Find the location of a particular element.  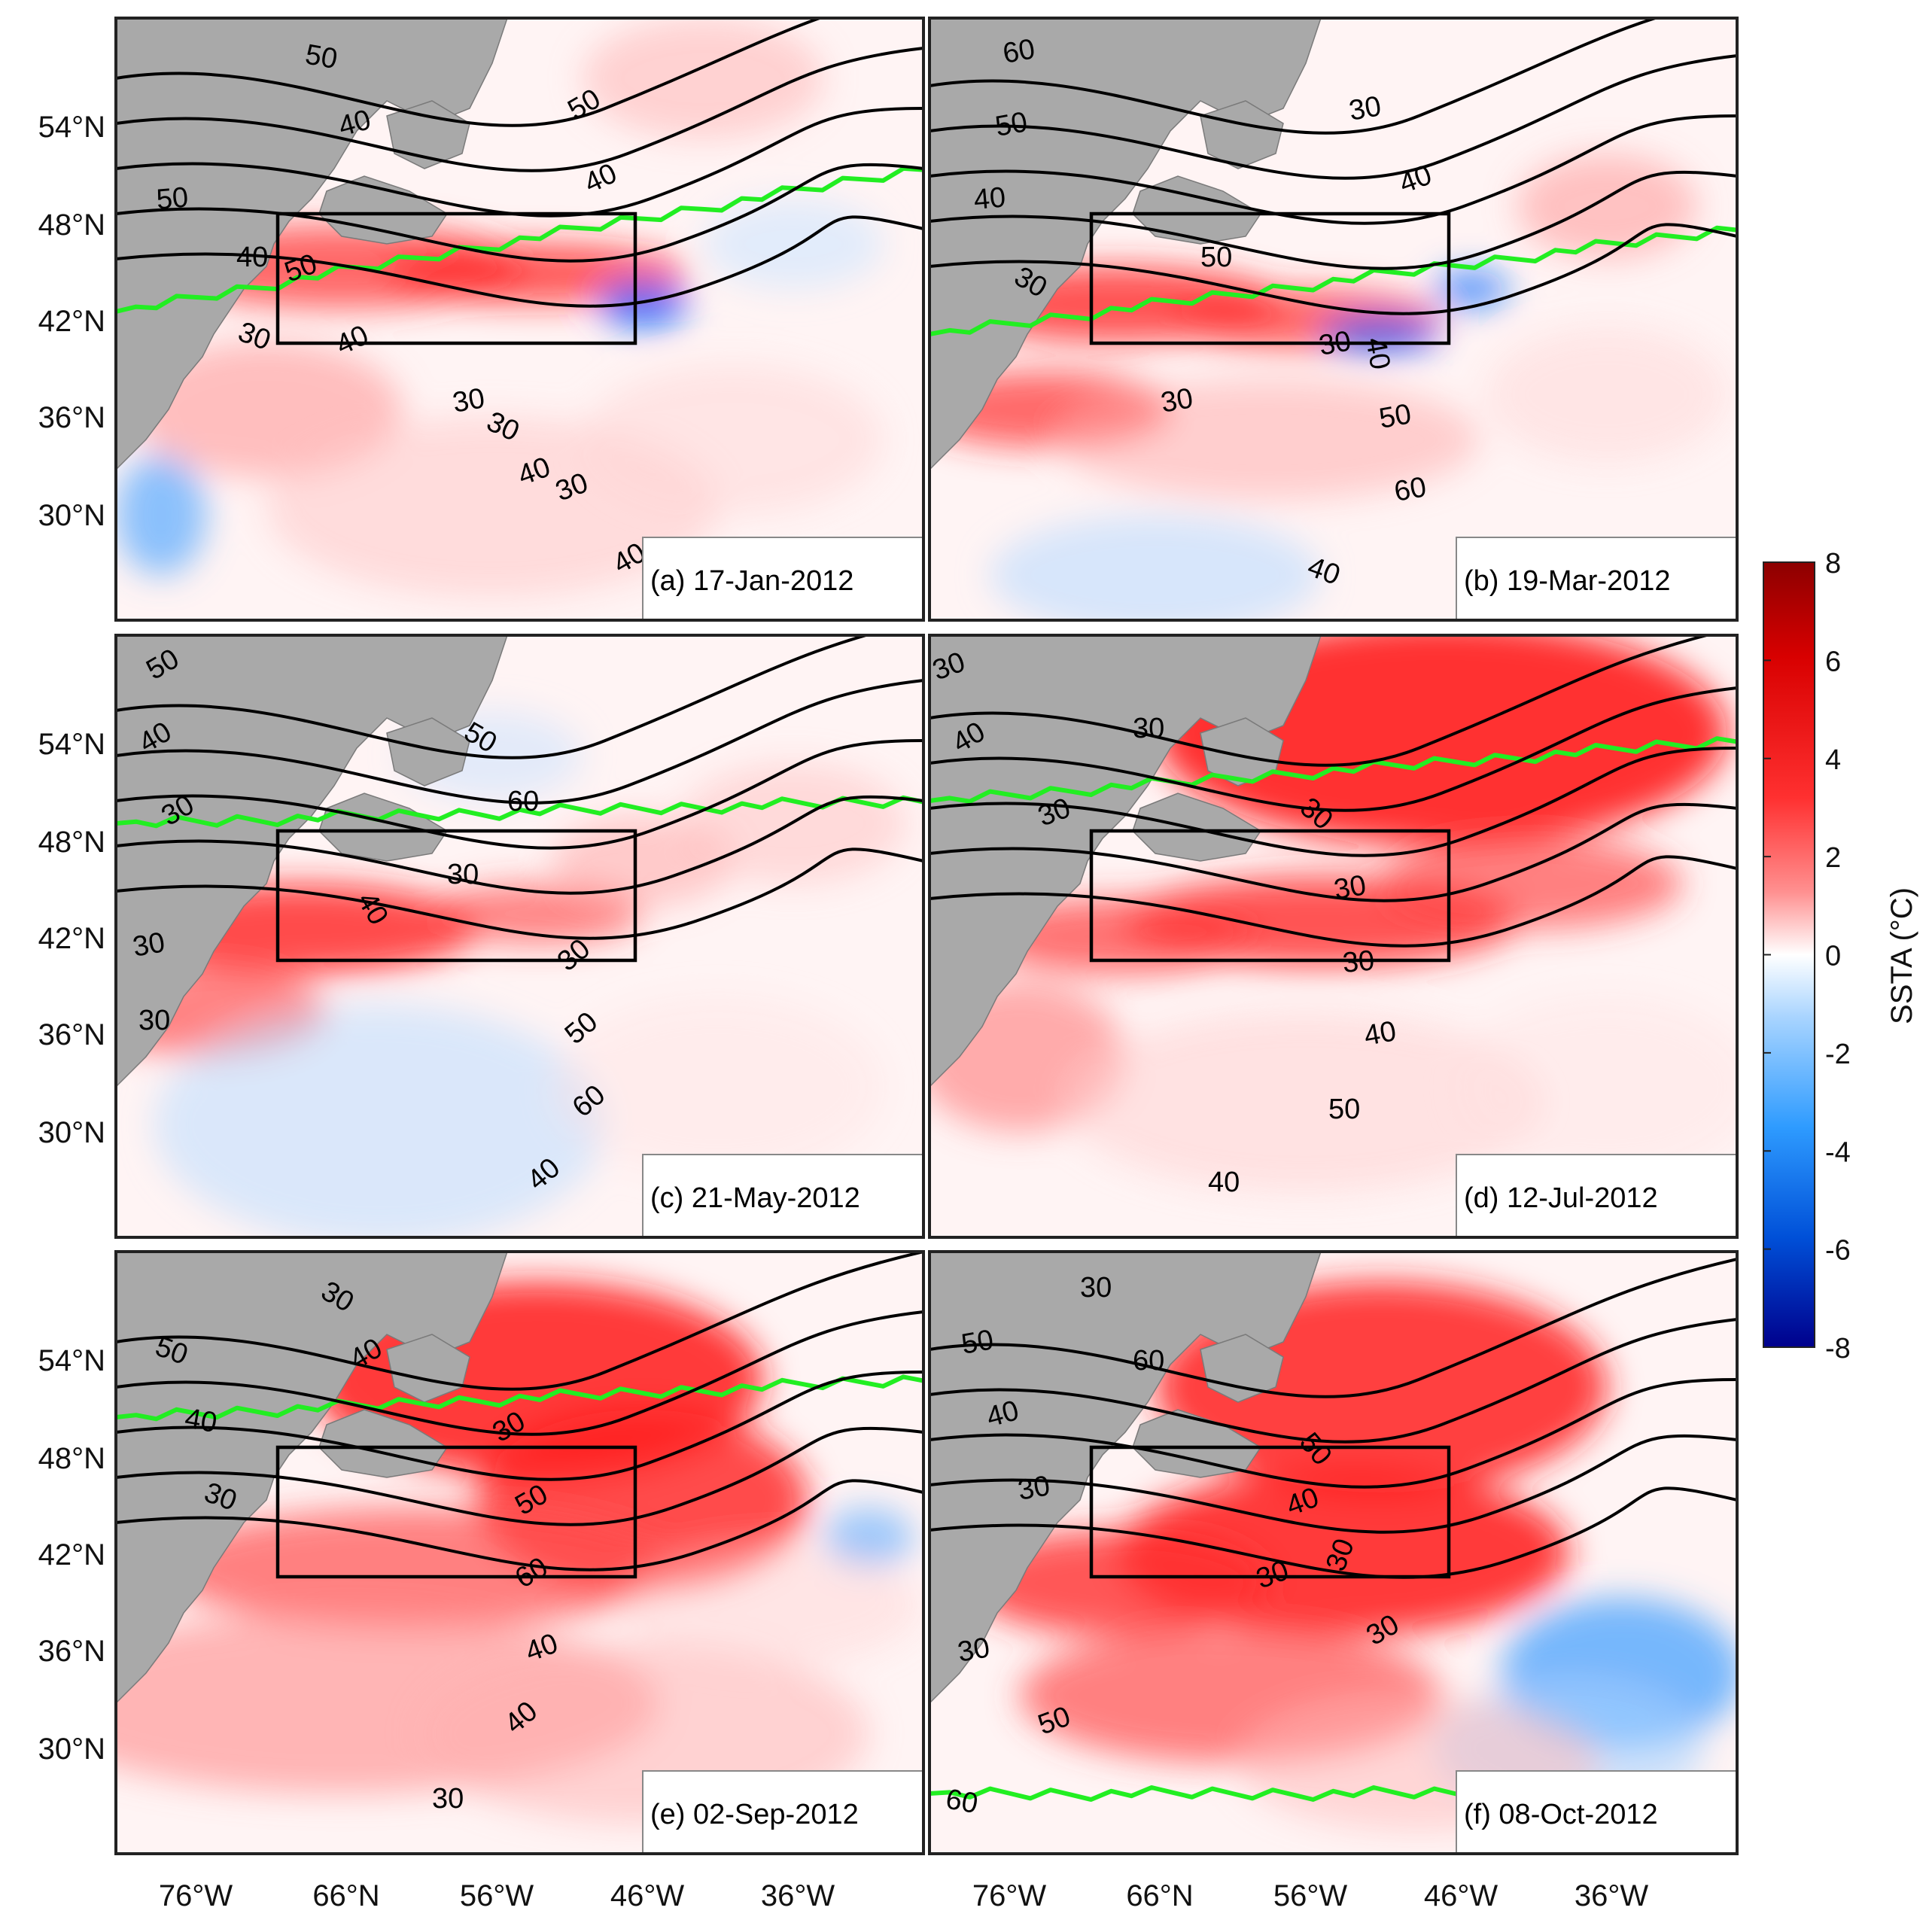

longitude-tick-label: 46°W is located at coordinates (647, 1895).